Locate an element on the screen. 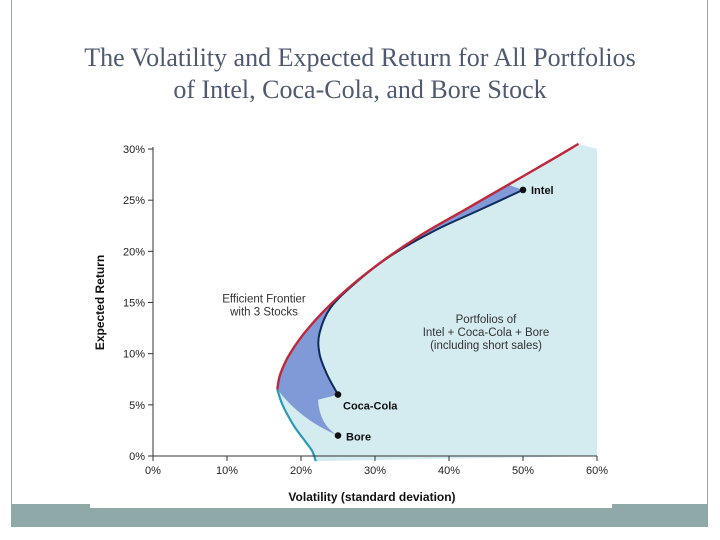 This screenshot has width=720, height=540. x-tick-label: 0% is located at coordinates (153, 471).